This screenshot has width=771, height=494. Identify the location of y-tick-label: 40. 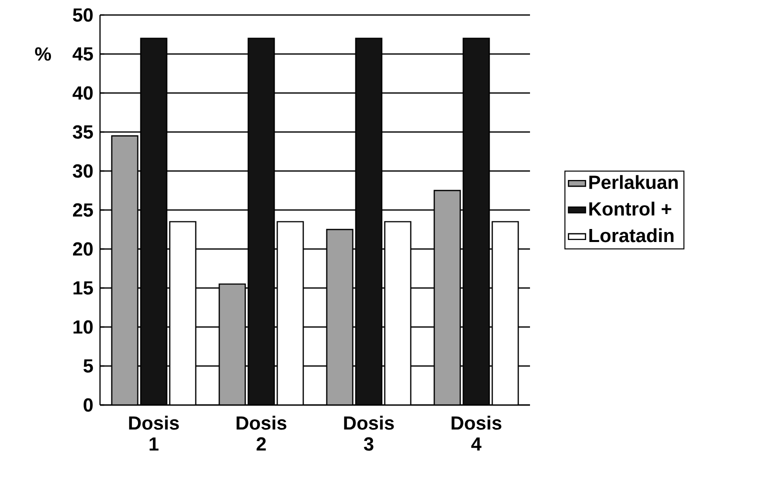
(82, 93).